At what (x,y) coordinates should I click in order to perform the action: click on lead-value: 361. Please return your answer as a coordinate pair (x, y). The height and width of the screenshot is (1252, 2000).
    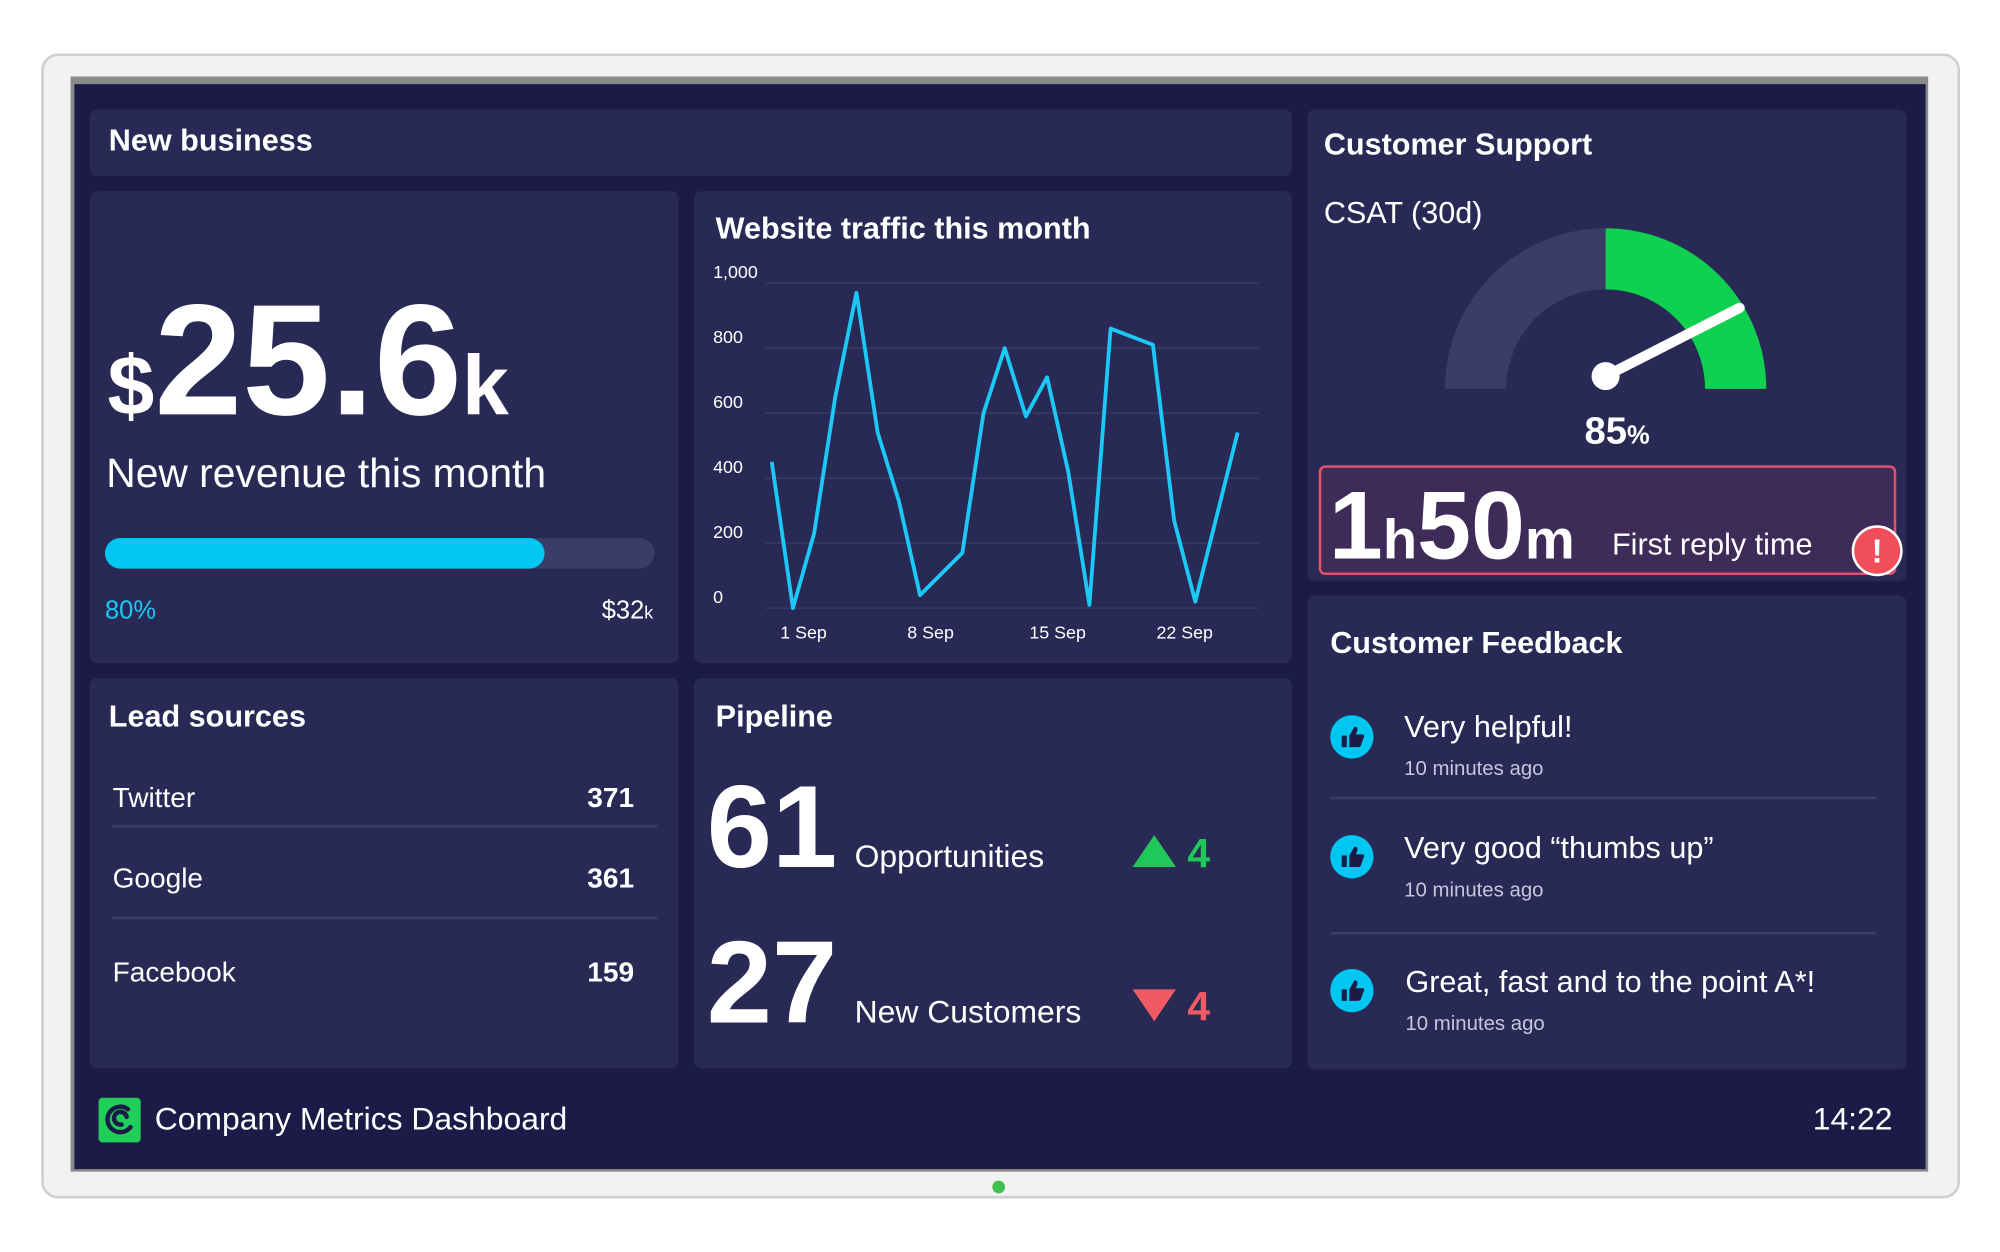
    Looking at the image, I should click on (610, 877).